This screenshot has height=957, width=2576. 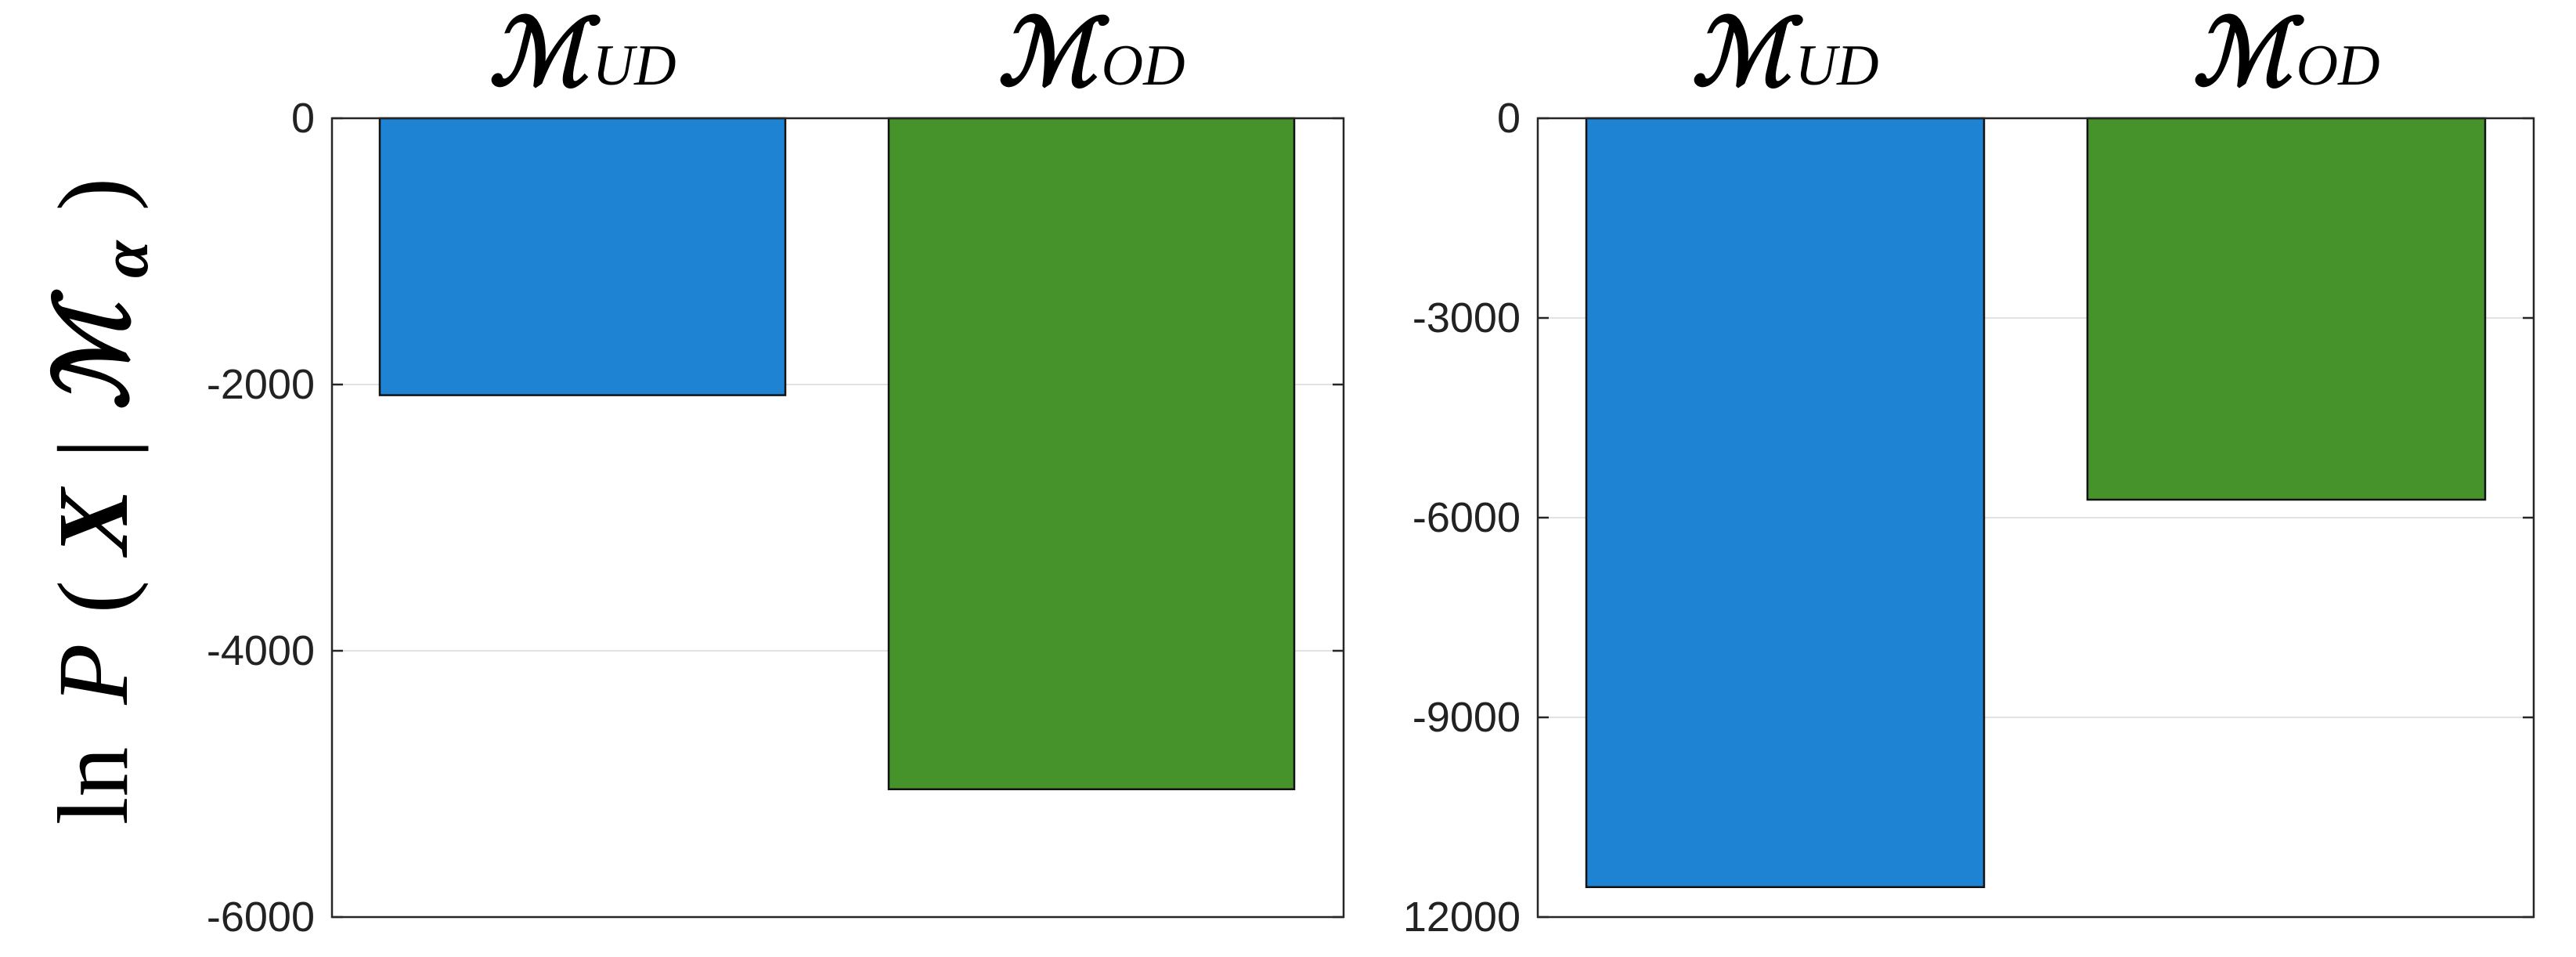 What do you see at coordinates (261, 651) in the screenshot?
I see `ytick-label: -4000` at bounding box center [261, 651].